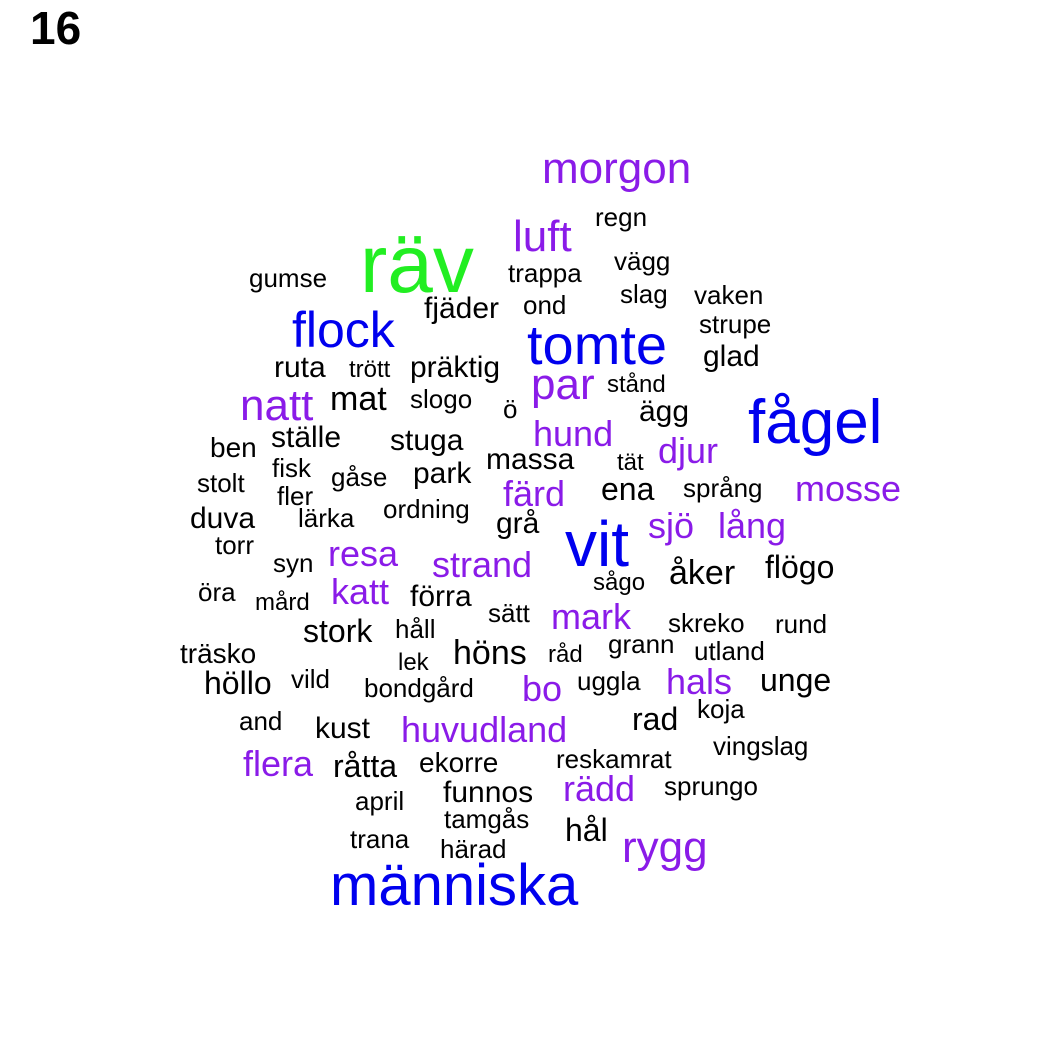 The height and width of the screenshot is (1050, 1050). Describe the element at coordinates (731, 356) in the screenshot. I see `cloud-word: glad` at that location.